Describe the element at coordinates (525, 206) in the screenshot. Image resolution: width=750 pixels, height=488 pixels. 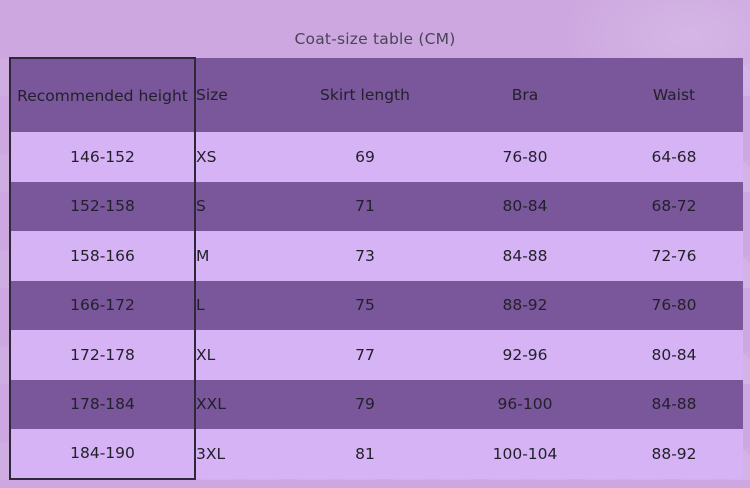
I see `cell-bra: 80-84` at that location.